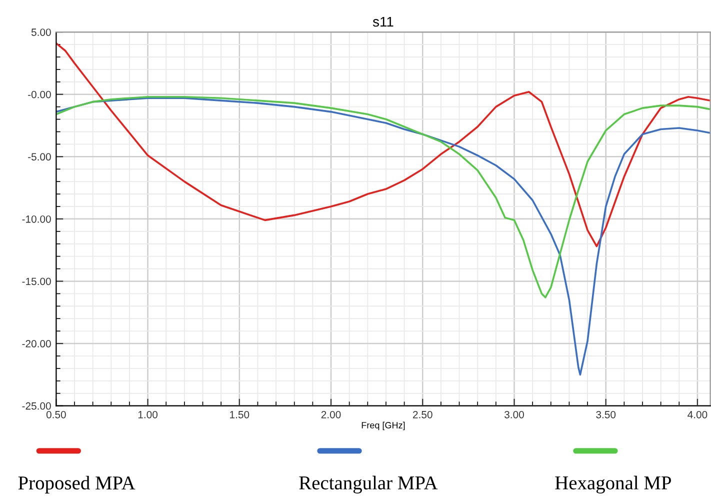  I want to click on x-tick-label: 4.00, so click(698, 414).